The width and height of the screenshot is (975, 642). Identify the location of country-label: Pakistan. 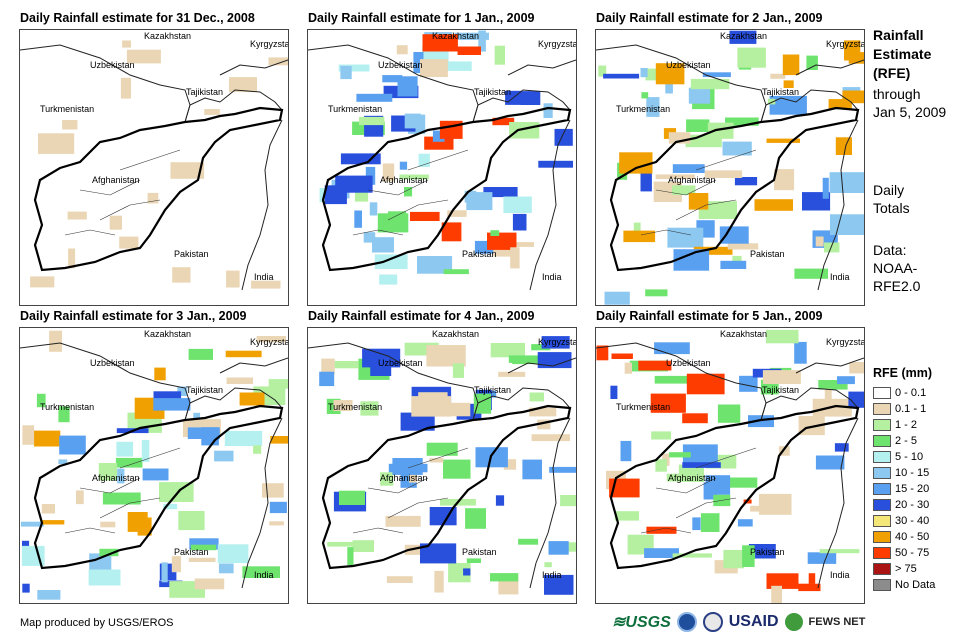
(191, 552).